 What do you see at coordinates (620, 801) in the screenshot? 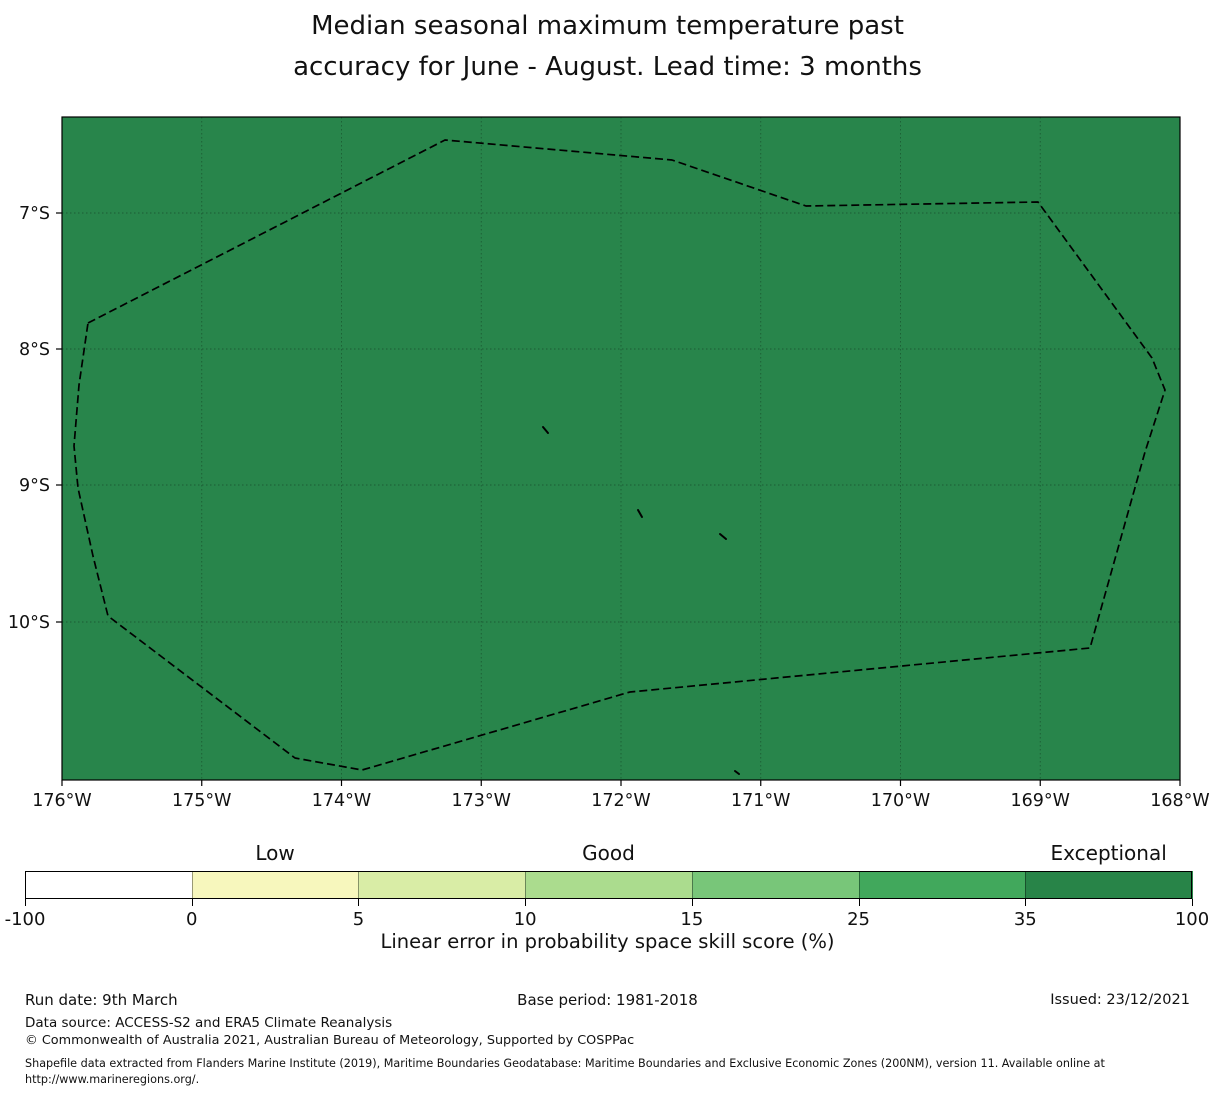
I see `x-tick-label: 172°W` at bounding box center [620, 801].